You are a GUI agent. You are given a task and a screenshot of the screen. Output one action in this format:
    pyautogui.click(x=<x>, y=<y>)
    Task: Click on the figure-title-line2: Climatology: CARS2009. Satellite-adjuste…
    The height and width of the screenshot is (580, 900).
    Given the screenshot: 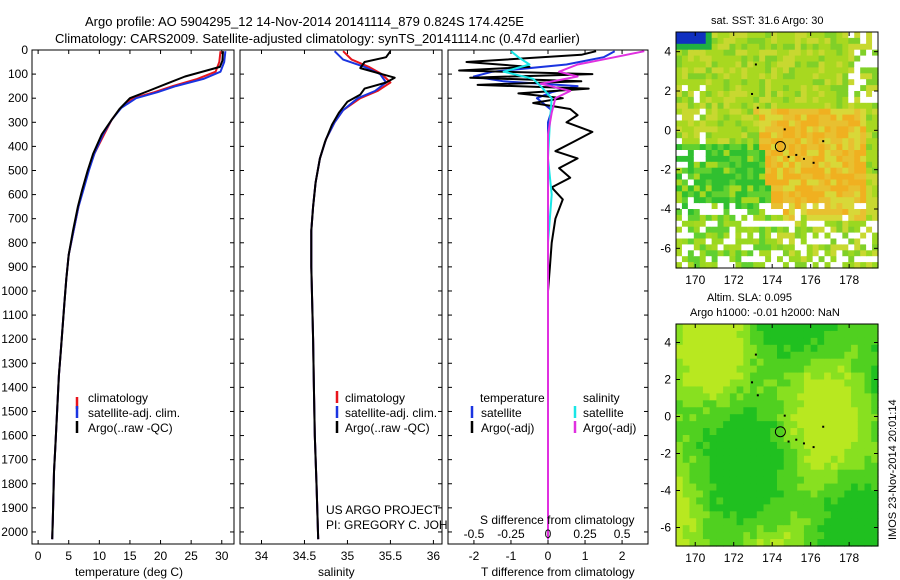 What is the action you would take?
    pyautogui.click(x=317, y=38)
    